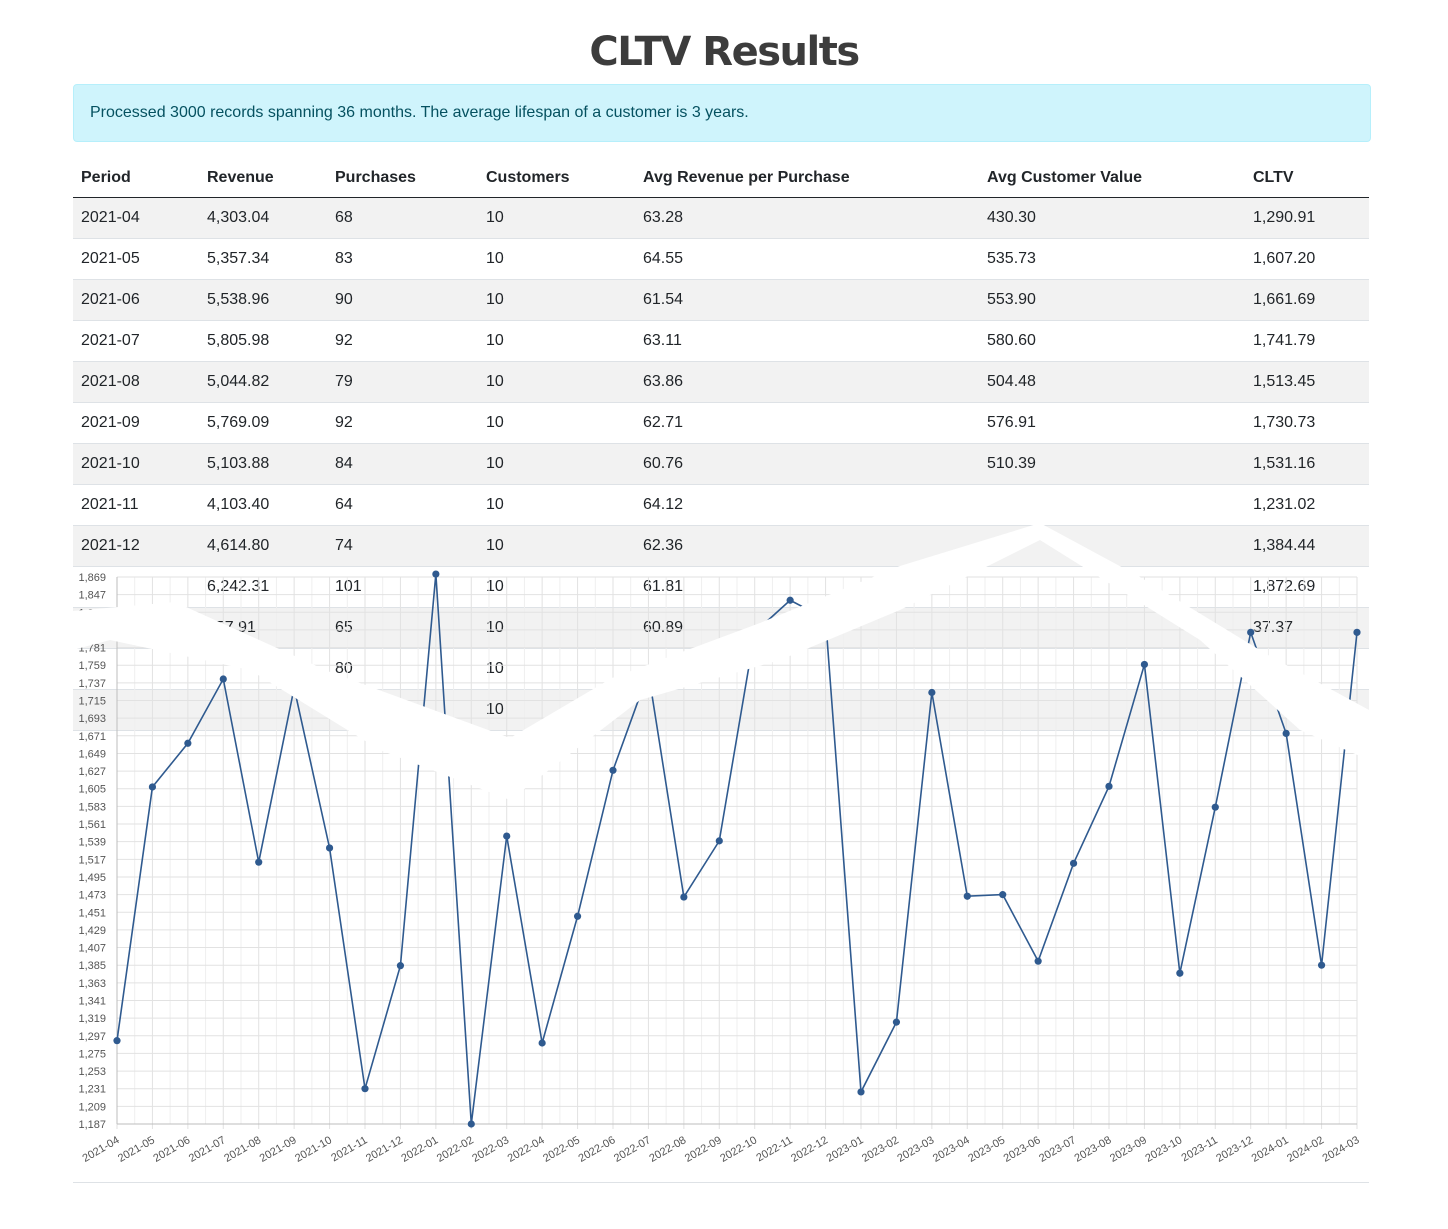  Describe the element at coordinates (136, 178) in the screenshot. I see `column-header: Period` at that location.